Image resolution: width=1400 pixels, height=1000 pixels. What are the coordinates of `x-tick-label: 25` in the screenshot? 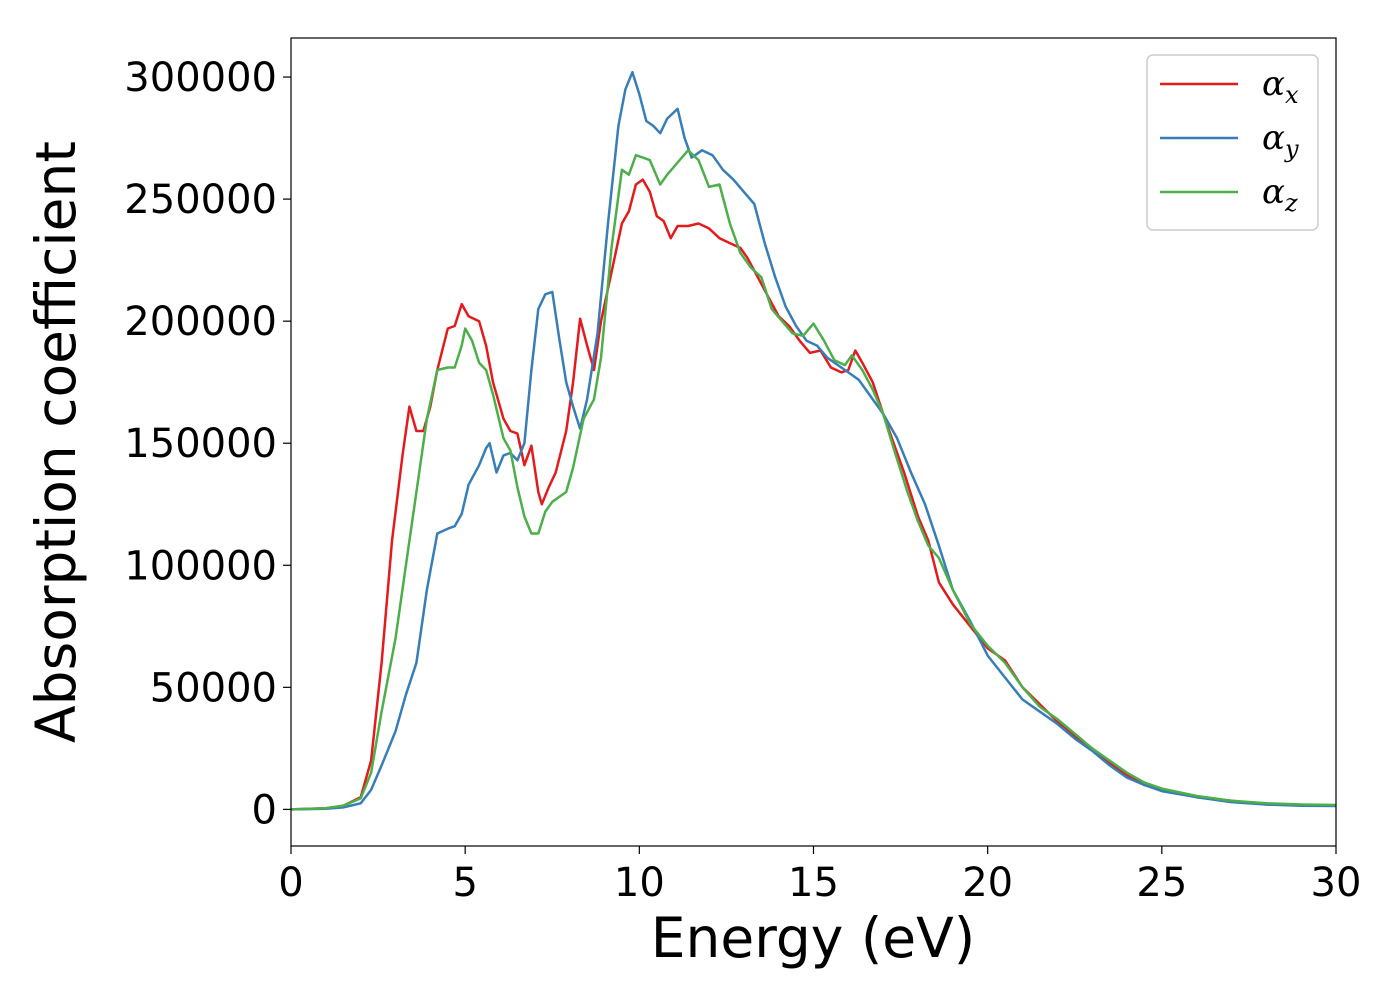 It's located at (1161, 883).